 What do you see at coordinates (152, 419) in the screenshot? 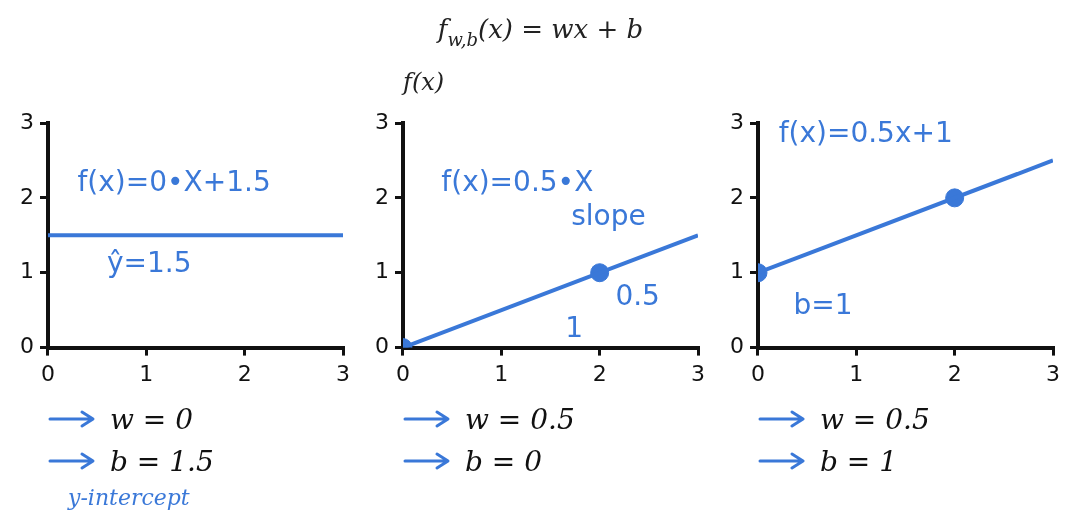
I see `text: w = 0` at bounding box center [152, 419].